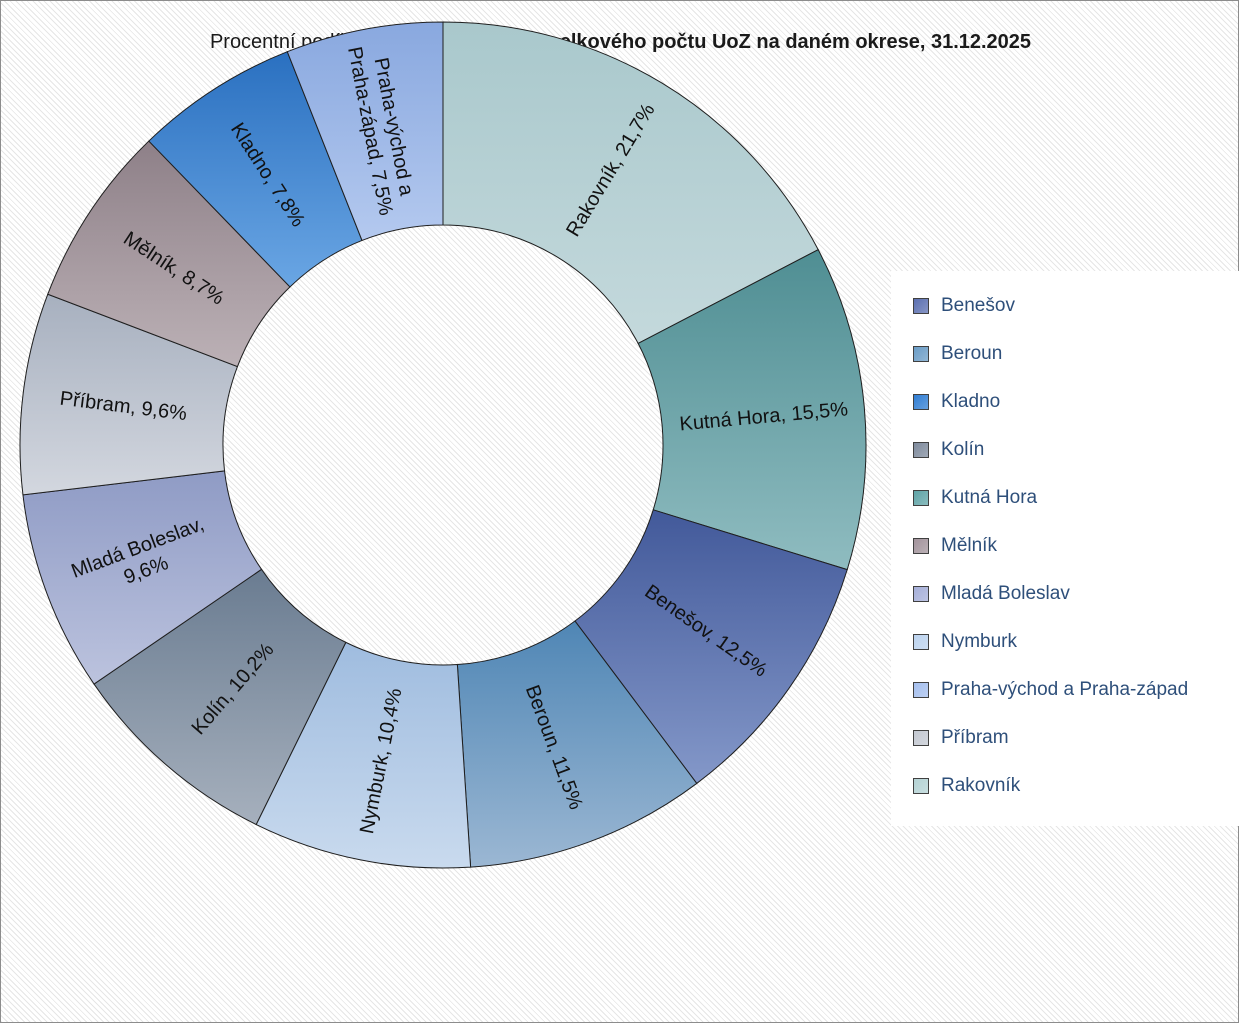 This screenshot has width=1239, height=1024. I want to click on legend-item: Mladá Boleslav, so click(991, 594).